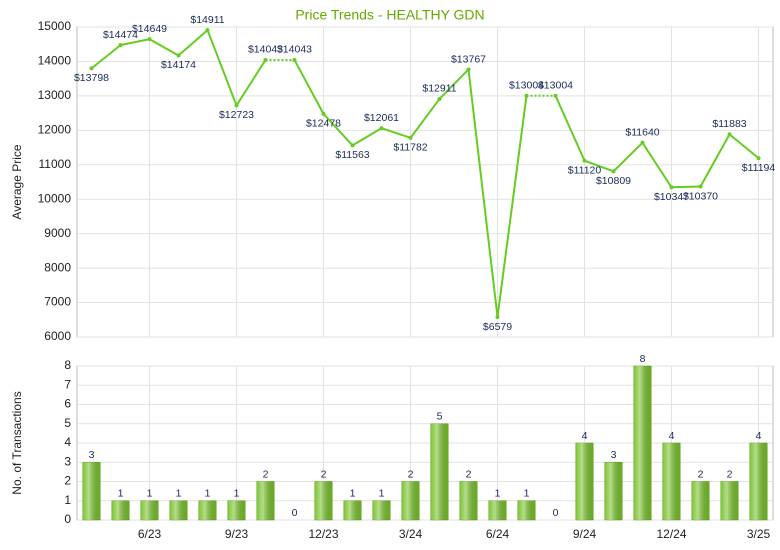 This screenshot has width=780, height=550. What do you see at coordinates (91, 78) in the screenshot?
I see `data-label: $13798` at bounding box center [91, 78].